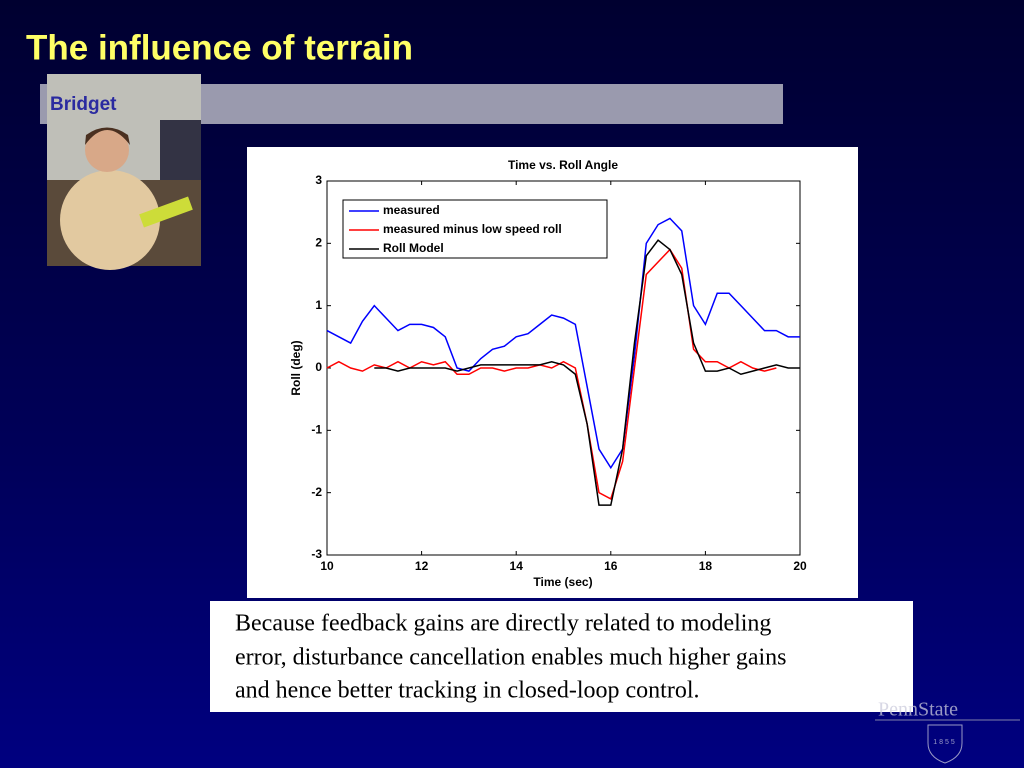 The height and width of the screenshot is (768, 1024). Describe the element at coordinates (517, 566) in the screenshot. I see `x-tick-label: 14` at that location.